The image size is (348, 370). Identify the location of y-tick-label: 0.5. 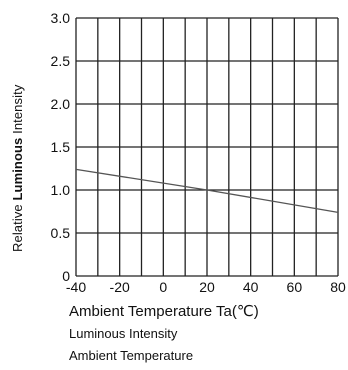
(61, 233).